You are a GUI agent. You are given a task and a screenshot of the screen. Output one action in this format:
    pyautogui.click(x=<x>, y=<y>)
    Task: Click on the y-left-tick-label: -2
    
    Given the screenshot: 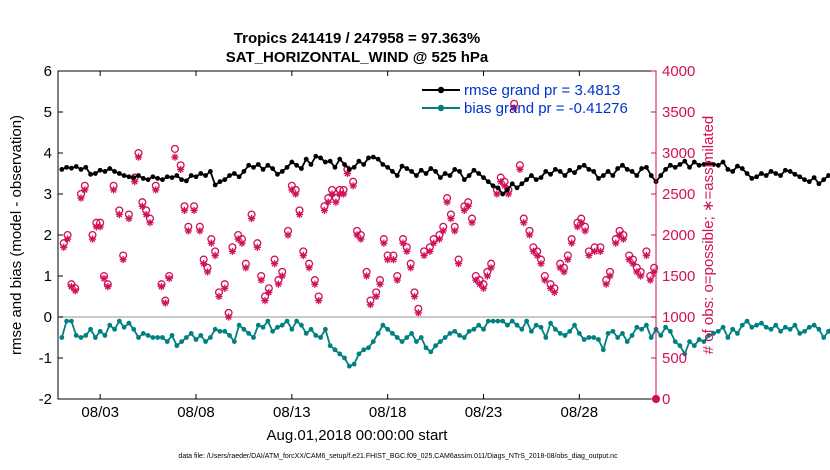 What is the action you would take?
    pyautogui.click(x=45, y=399)
    